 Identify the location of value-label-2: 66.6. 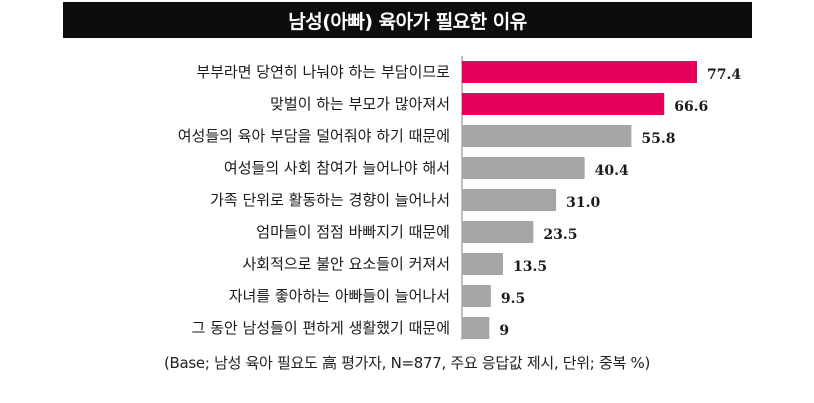
(691, 107).